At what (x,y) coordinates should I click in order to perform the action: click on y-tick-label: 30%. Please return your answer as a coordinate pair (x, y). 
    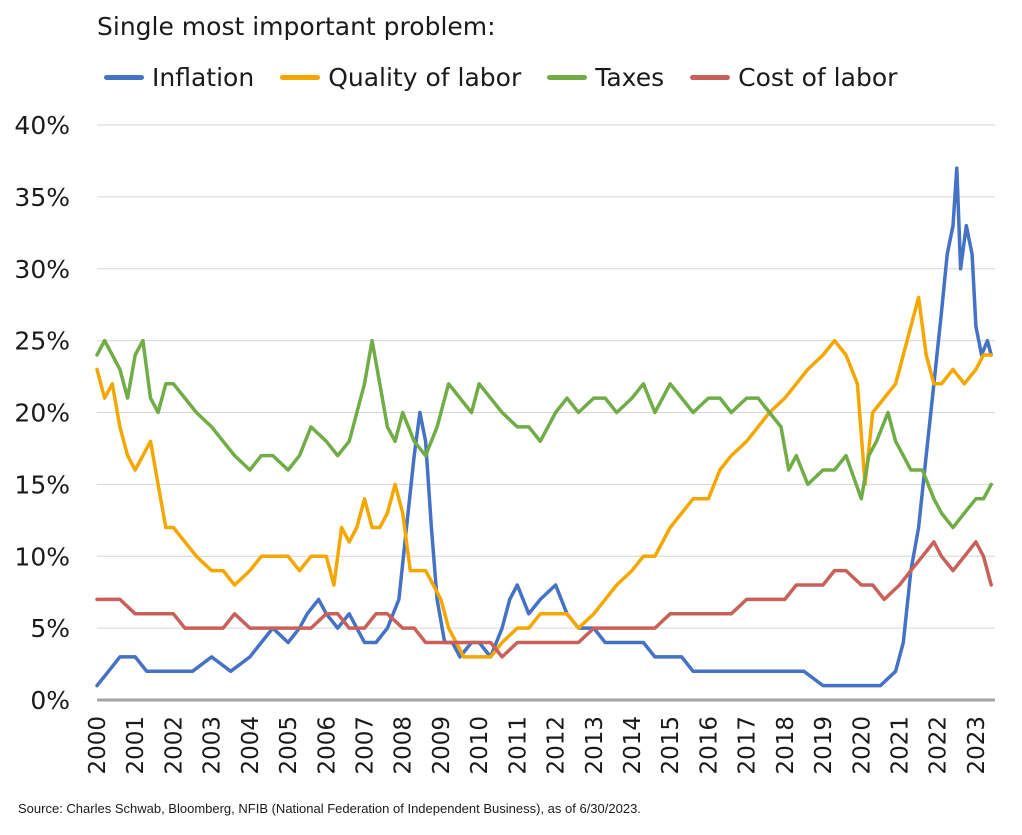
    Looking at the image, I should click on (42, 269).